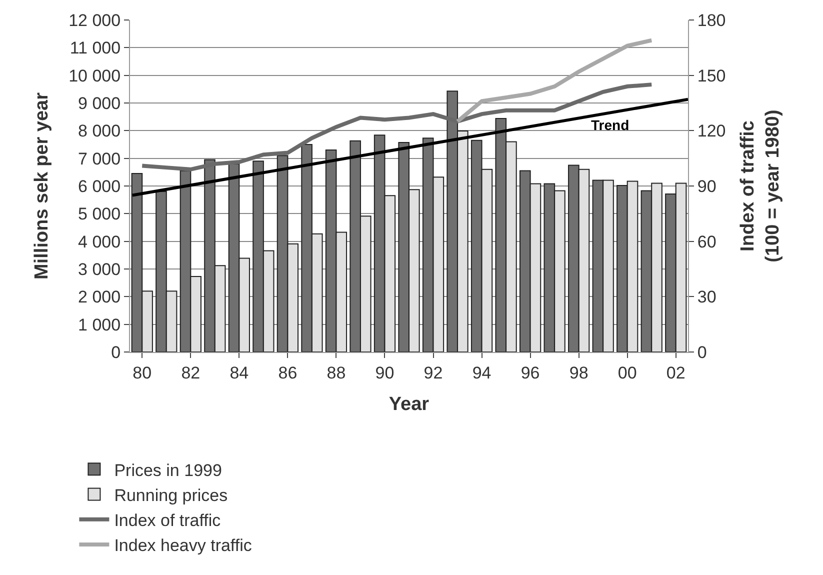 The height and width of the screenshot is (575, 823). Describe the element at coordinates (99, 297) in the screenshot. I see `y-tick-label: 2 000` at that location.